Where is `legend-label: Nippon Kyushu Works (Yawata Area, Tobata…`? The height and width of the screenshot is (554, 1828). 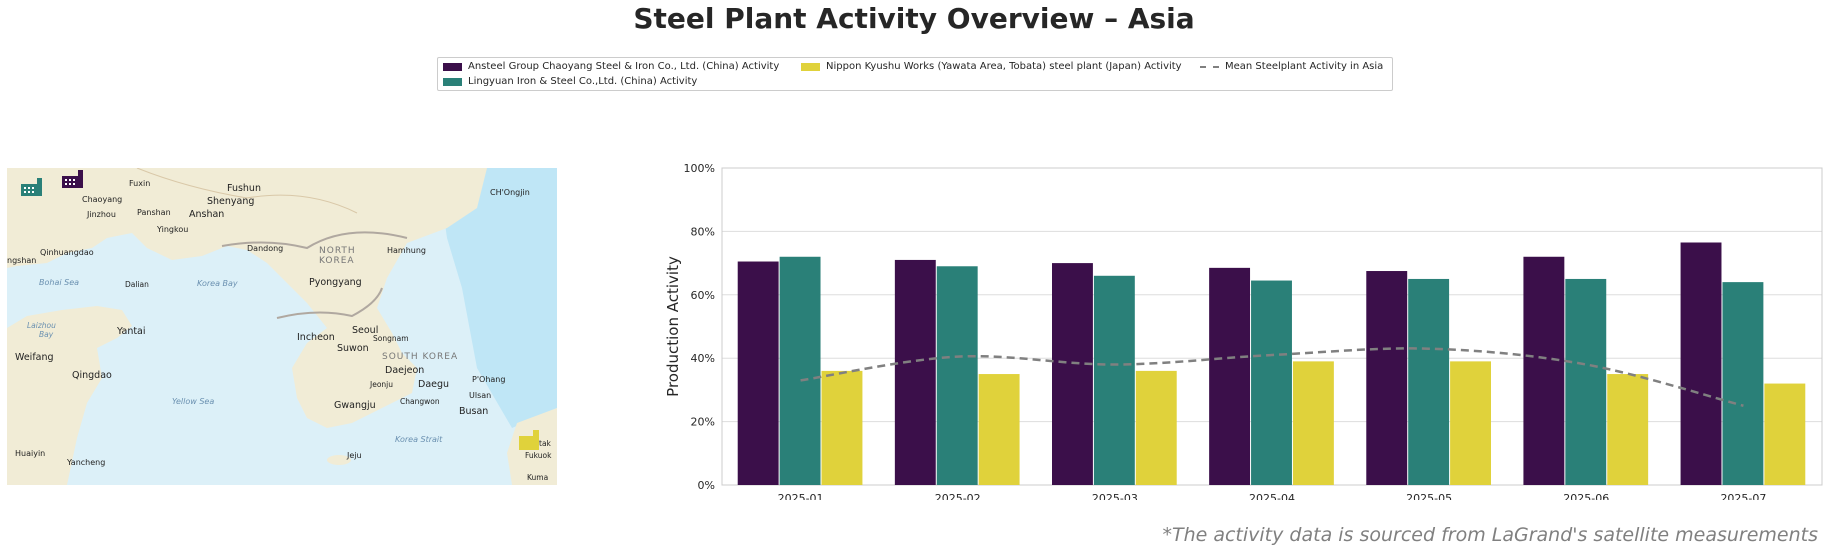 legend-label: Nippon Kyushu Works (Yawata Area, Tobata… is located at coordinates (1004, 66).